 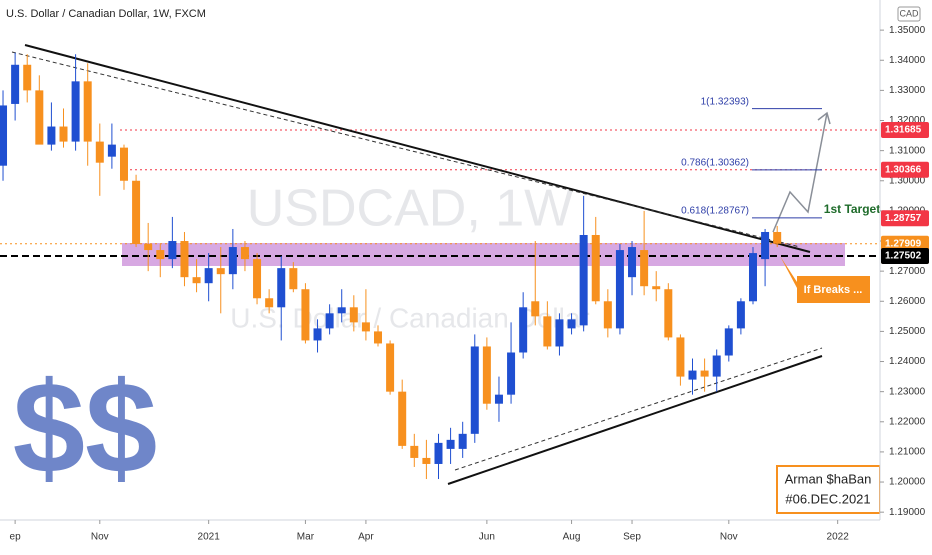 What do you see at coordinates (907, 301) in the screenshot?
I see `y-tick-label: 1.26000` at bounding box center [907, 301].